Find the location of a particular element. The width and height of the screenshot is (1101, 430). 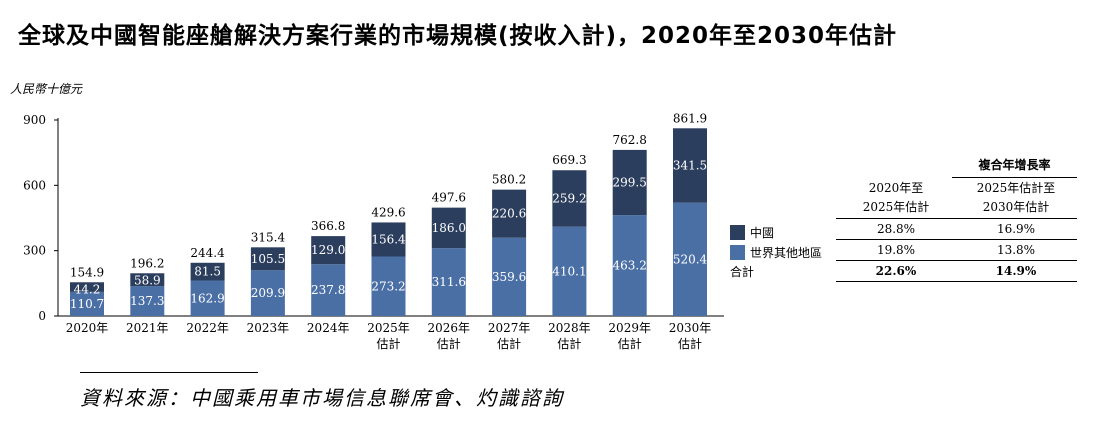

cagr-row-china: 28.8% 16.9% is located at coordinates (956, 229).